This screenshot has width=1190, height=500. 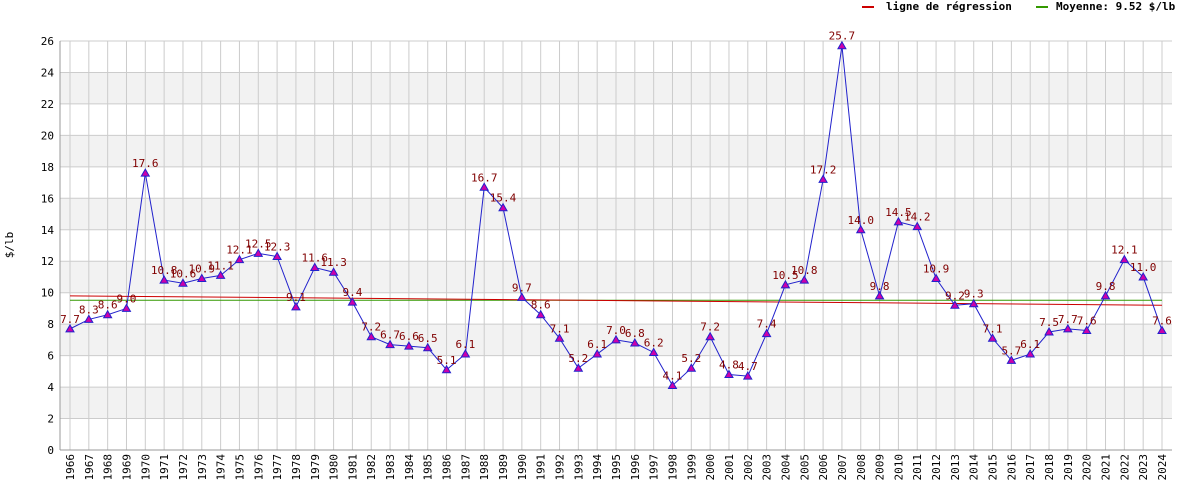 What do you see at coordinates (842, 467) in the screenshot?
I see `x-tick-label: 2007` at bounding box center [842, 467].